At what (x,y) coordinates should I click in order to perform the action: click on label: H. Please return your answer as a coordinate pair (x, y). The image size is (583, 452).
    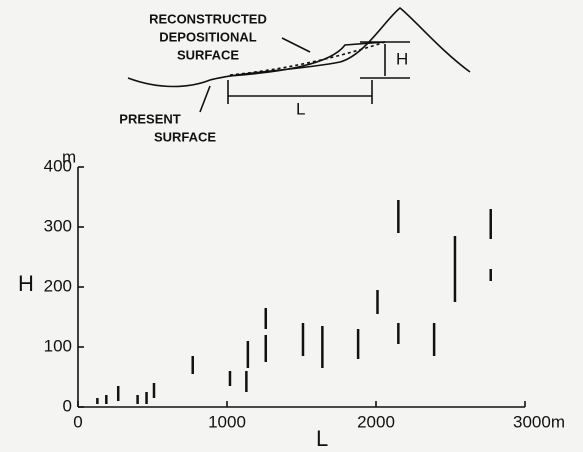
    Looking at the image, I should click on (402, 58).